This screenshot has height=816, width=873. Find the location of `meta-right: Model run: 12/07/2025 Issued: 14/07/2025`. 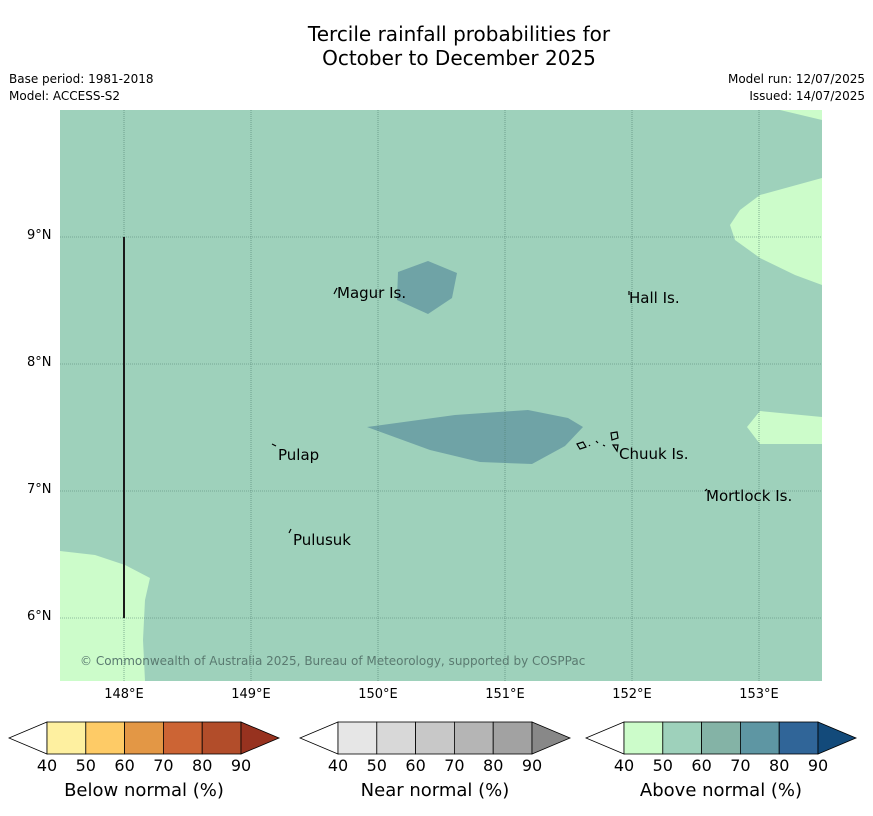

meta-right: Model run: 12/07/2025 Issued: 14/07/2025 is located at coordinates (796, 88).